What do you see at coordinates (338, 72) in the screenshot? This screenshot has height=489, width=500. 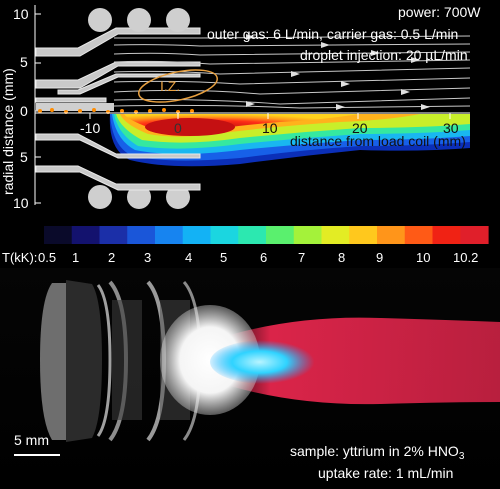 I see `streamline-arrows` at bounding box center [338, 72].